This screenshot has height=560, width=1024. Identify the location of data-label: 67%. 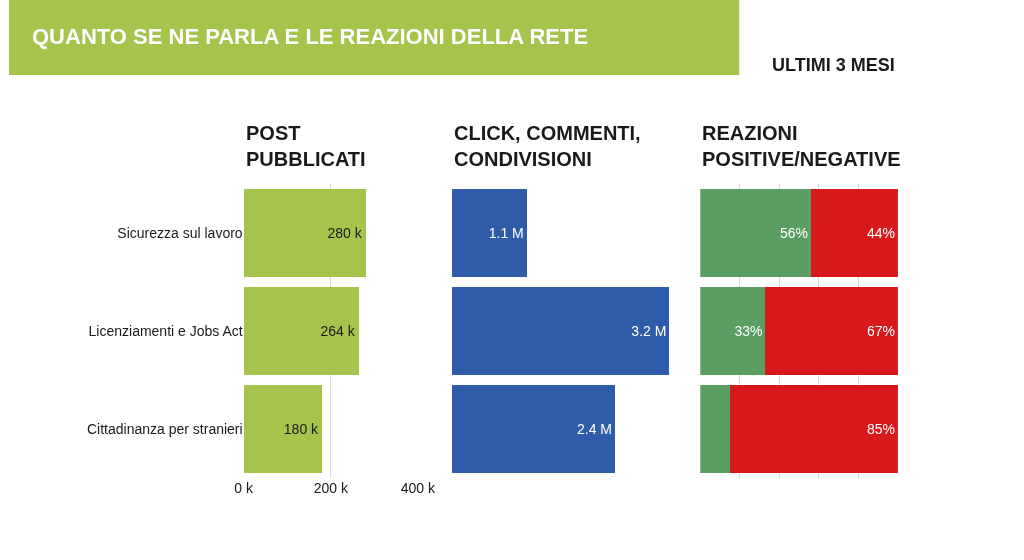
(880, 331).